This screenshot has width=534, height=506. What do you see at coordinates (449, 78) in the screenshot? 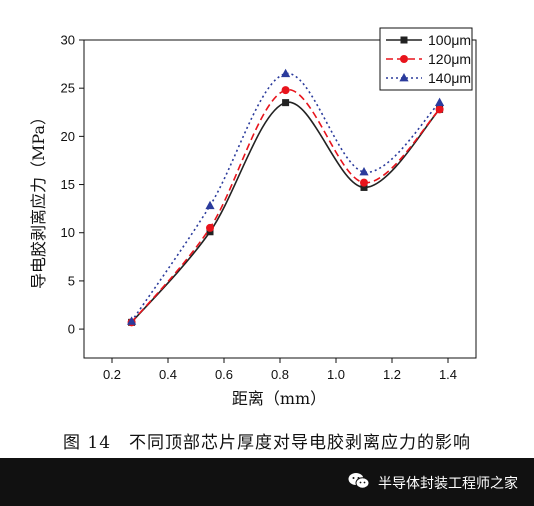
I see `legend-label: 140μm` at bounding box center [449, 78].